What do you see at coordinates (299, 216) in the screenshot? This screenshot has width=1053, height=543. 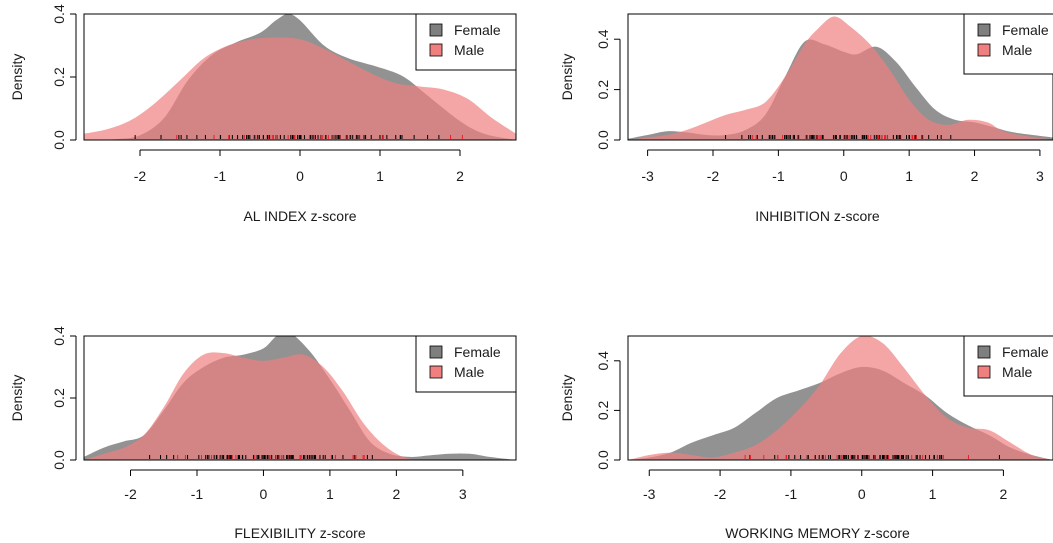 I see `x-axis-title: AL INDEX z-score` at bounding box center [299, 216].